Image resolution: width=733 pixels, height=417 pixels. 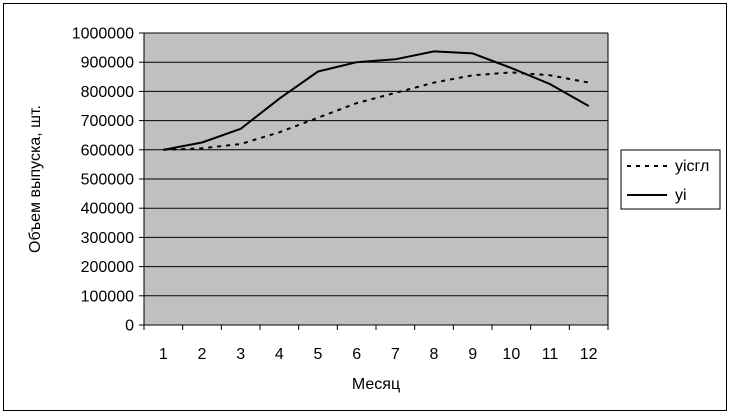 What do you see at coordinates (107, 296) in the screenshot?
I see `y-tick-label: 100000` at bounding box center [107, 296].